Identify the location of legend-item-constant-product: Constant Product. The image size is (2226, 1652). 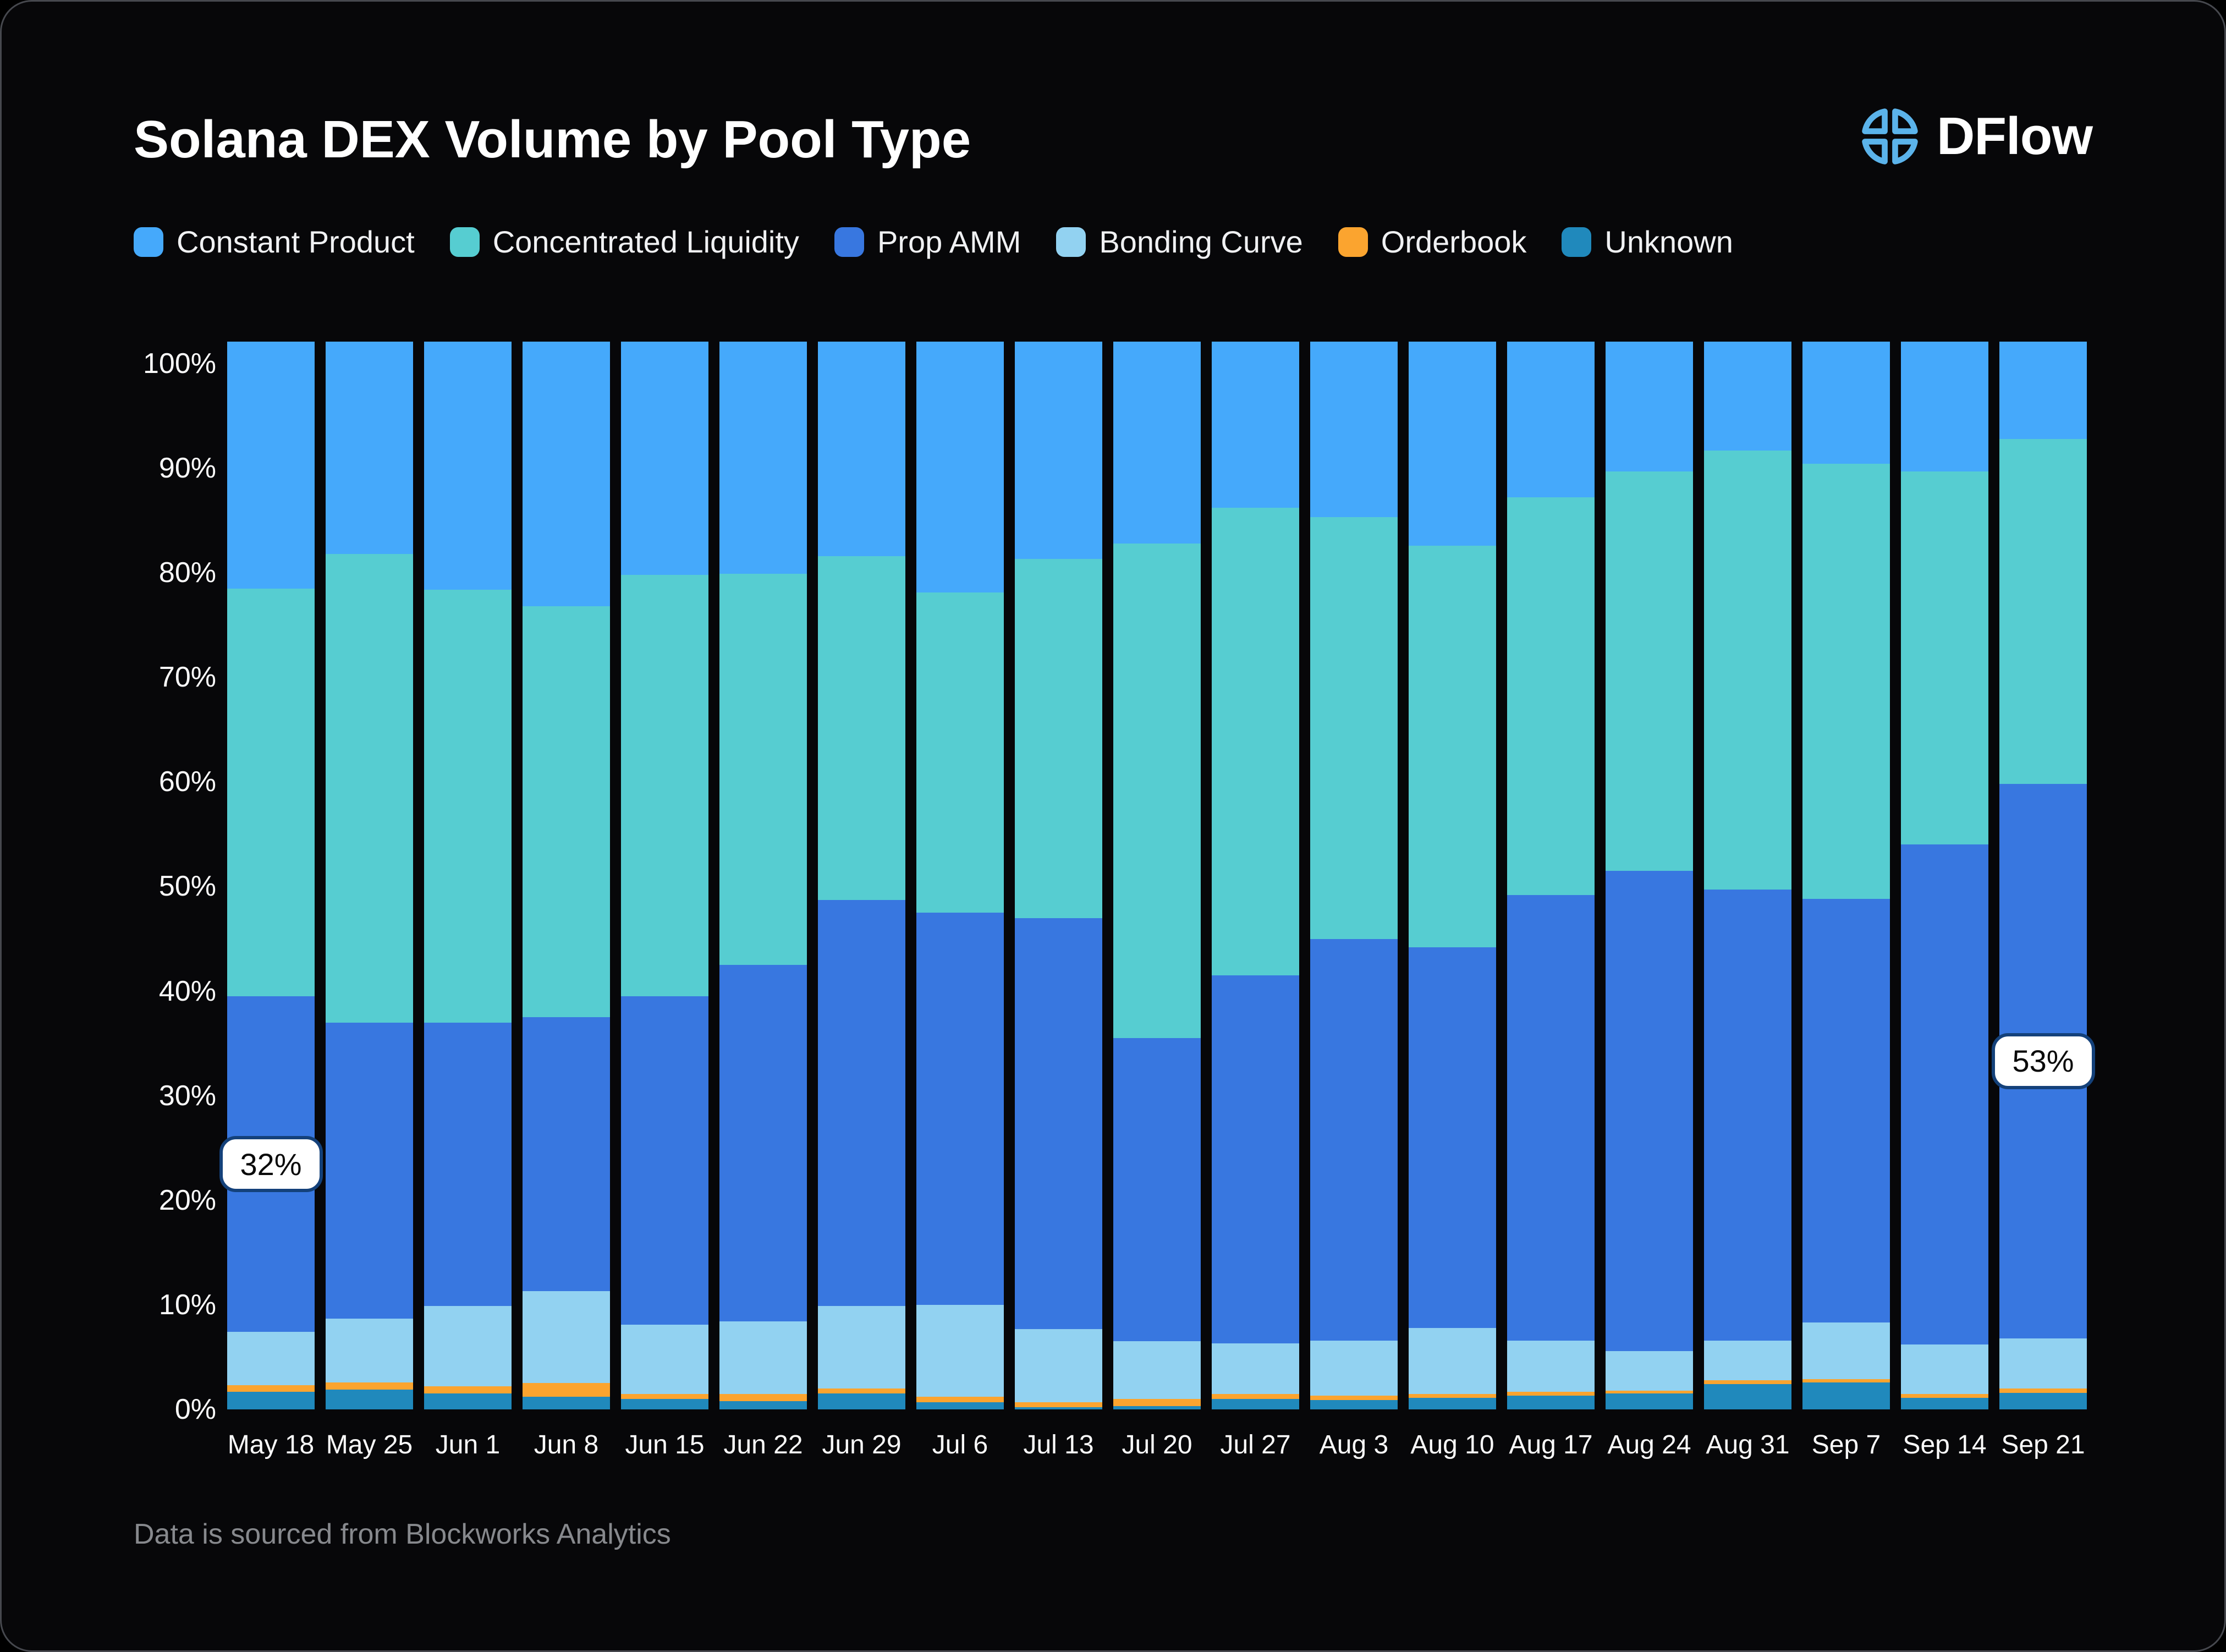
(274, 242).